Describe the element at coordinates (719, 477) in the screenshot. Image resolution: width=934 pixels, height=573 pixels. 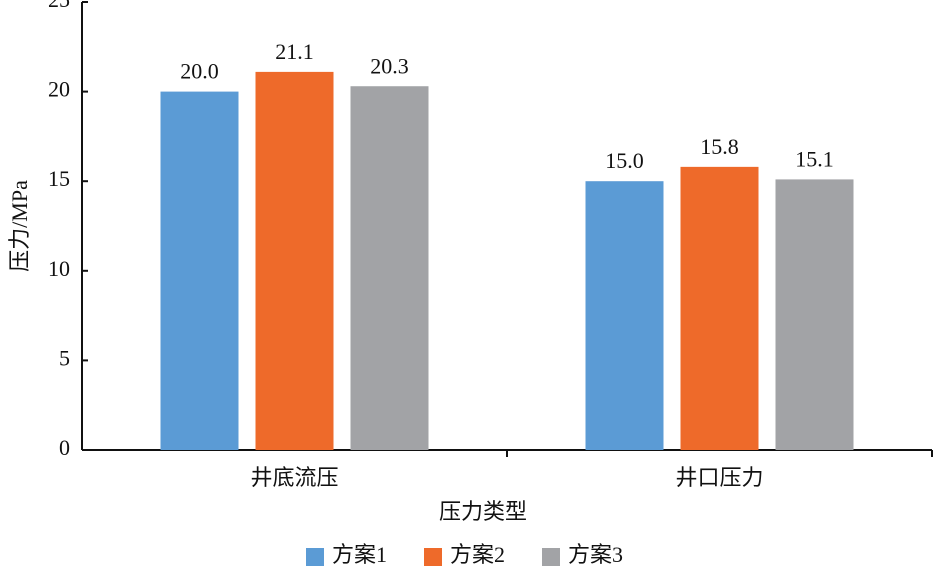
I see `x-tick-label: 井口压力` at that location.